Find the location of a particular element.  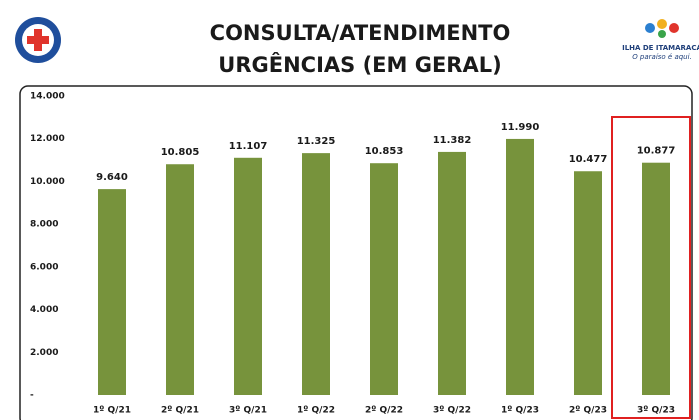

logo-name: ILHA DE ITAMARACÁ is located at coordinates (660, 47).